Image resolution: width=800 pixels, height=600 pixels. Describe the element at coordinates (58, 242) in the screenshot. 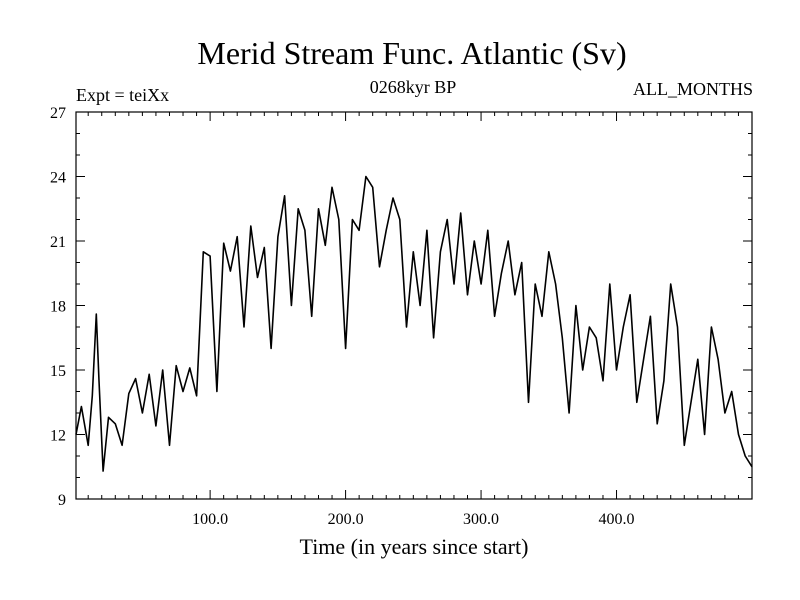

I see `y-tick-label: 21` at that location.